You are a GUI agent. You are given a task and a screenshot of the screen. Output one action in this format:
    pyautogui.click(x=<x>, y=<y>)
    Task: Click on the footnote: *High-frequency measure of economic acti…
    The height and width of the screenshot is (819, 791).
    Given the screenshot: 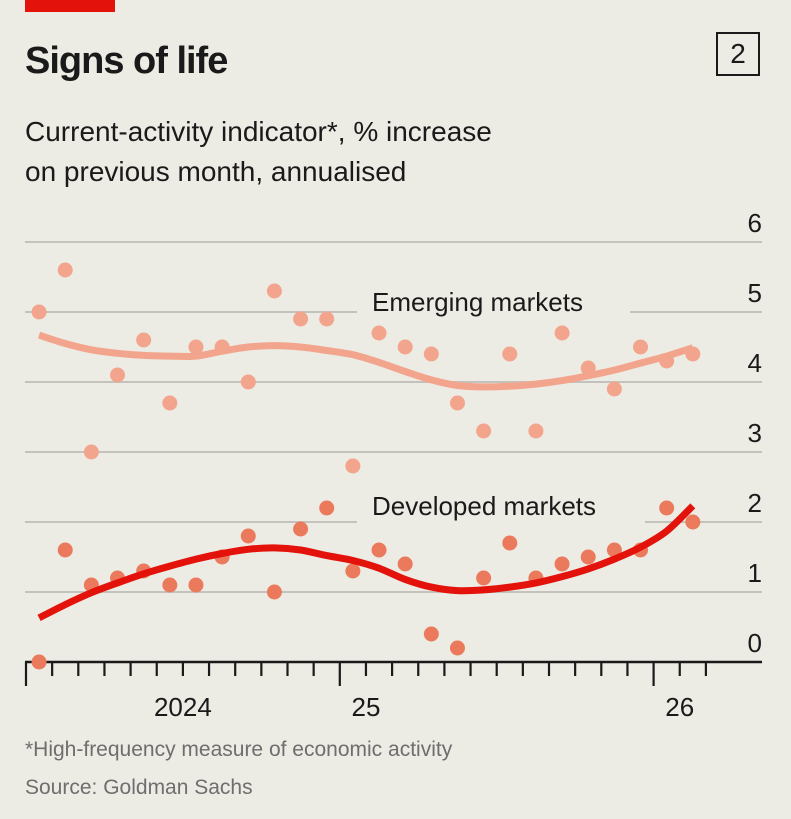 What is the action you would take?
    pyautogui.click(x=239, y=749)
    